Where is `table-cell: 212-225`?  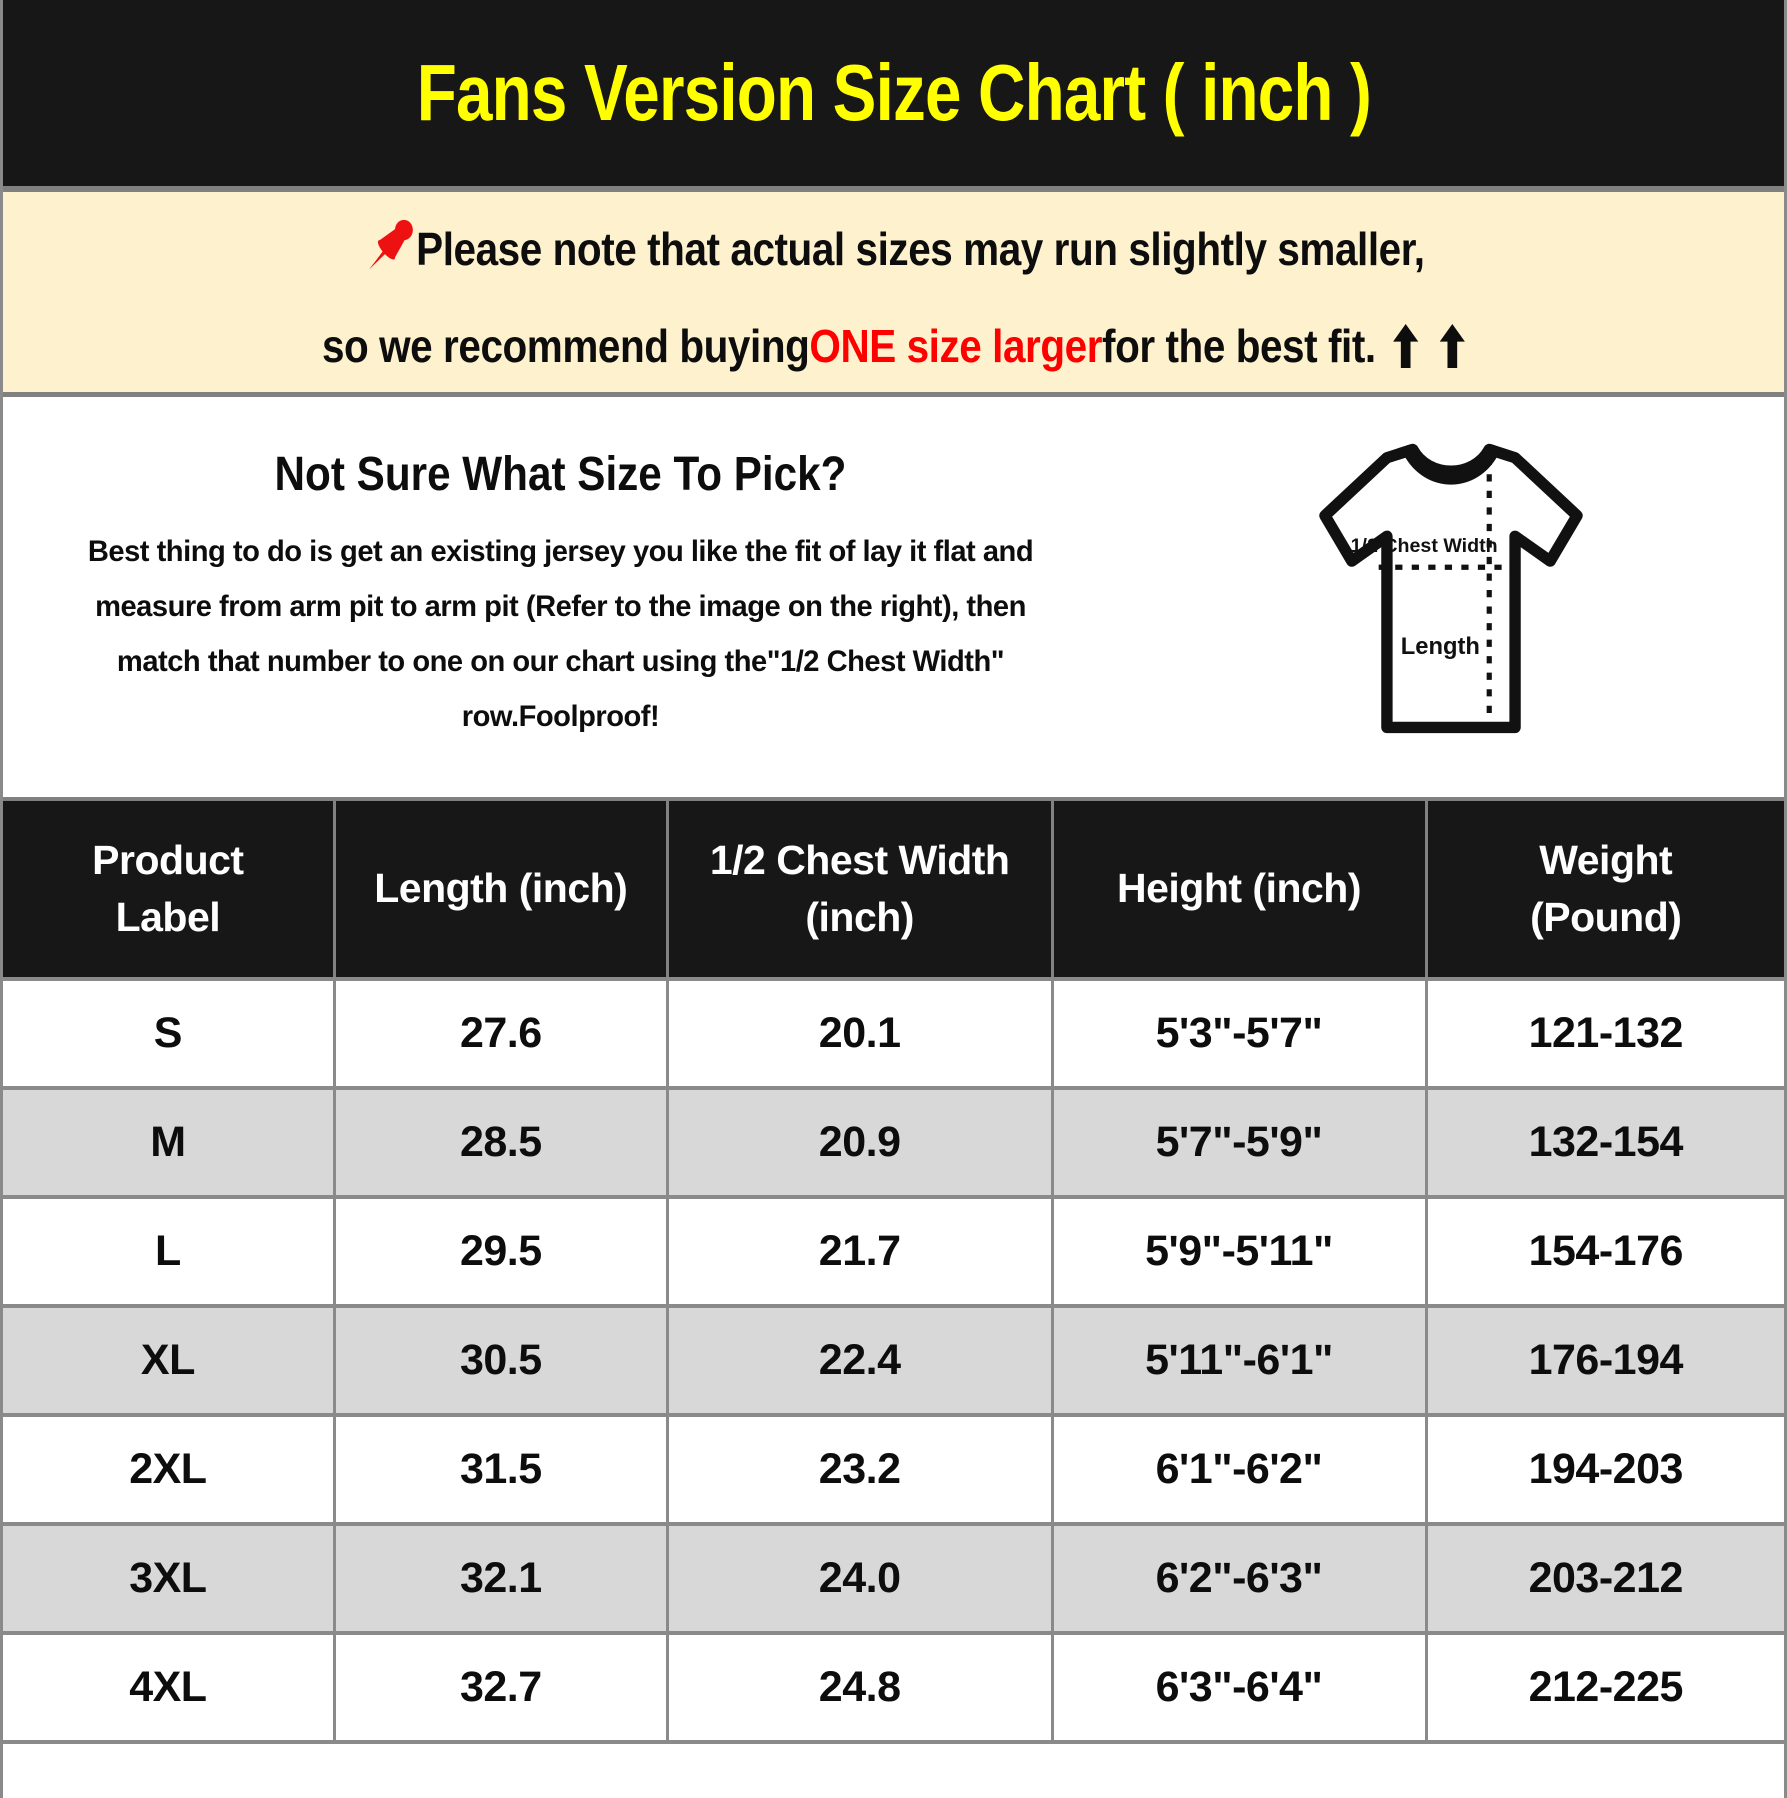
table-cell: 212-225 is located at coordinates (1604, 1687).